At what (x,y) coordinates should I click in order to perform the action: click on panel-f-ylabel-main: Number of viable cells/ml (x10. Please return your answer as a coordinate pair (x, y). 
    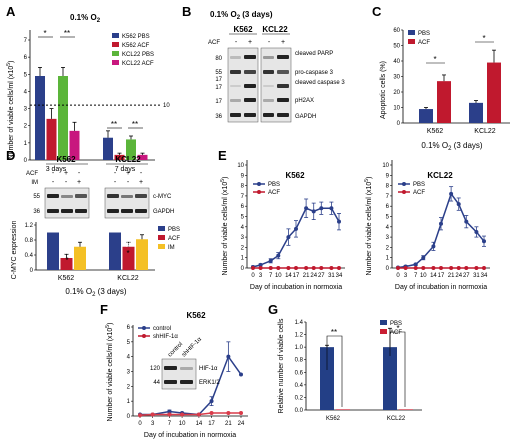
    Looking at the image, I should click on (110, 375).